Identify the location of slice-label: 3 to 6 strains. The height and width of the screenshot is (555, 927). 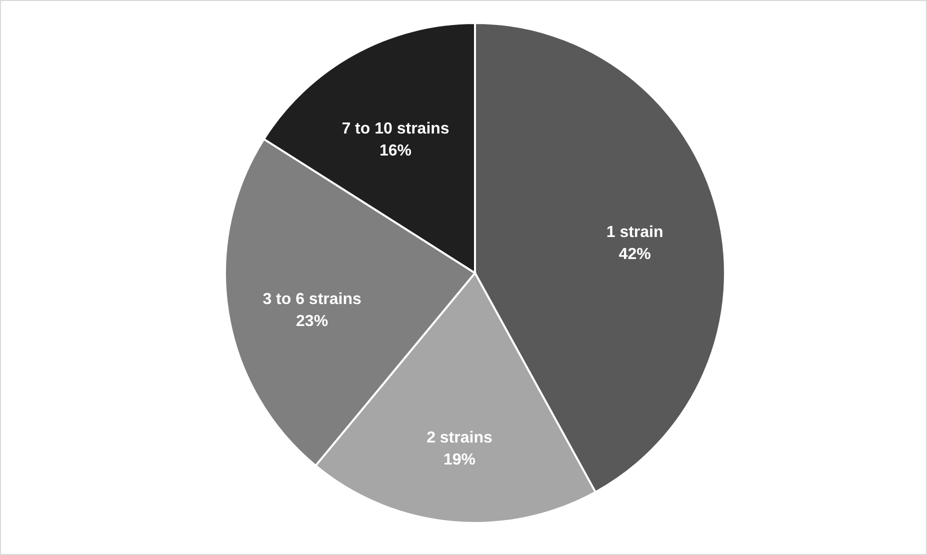
(312, 299).